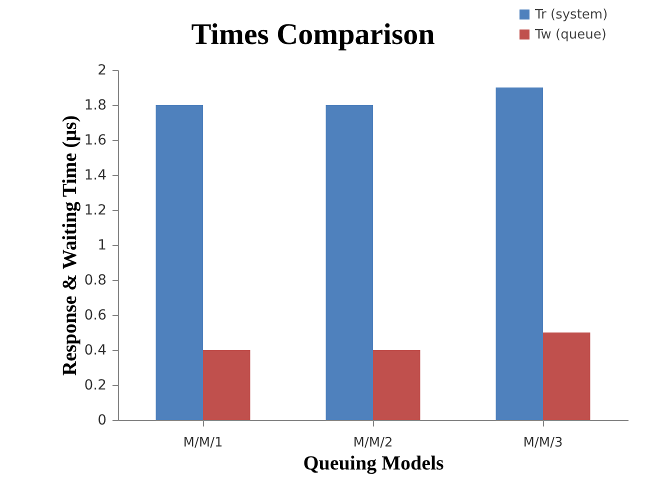 This screenshot has width=660, height=496. Describe the element at coordinates (95, 140) in the screenshot. I see `y-tick-label: 1.6` at that location.